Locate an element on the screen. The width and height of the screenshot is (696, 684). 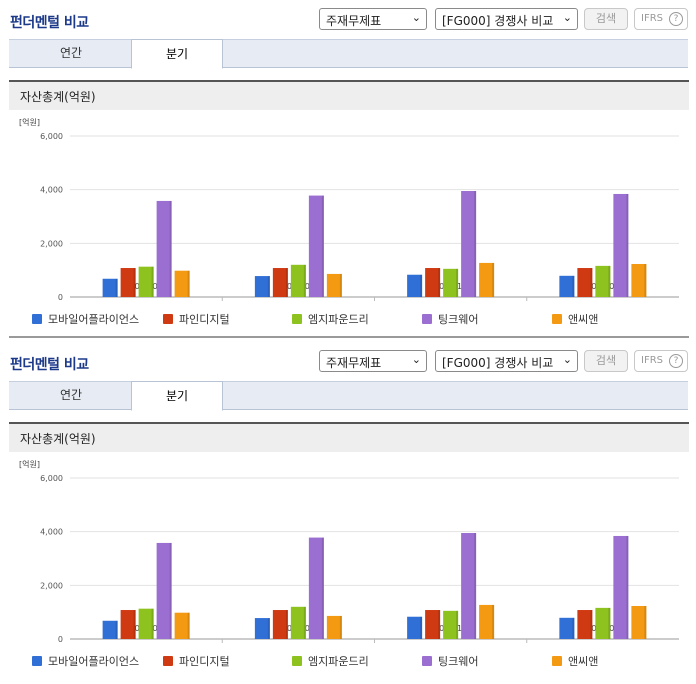
section-title: 자산총계(억원) is located at coordinates (58, 439).